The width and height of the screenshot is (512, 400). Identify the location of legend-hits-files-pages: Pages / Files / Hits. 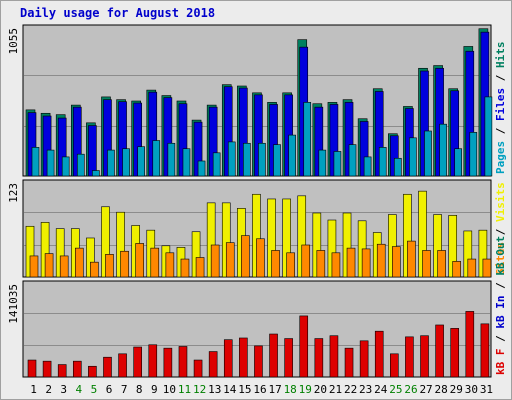
(500, 108).